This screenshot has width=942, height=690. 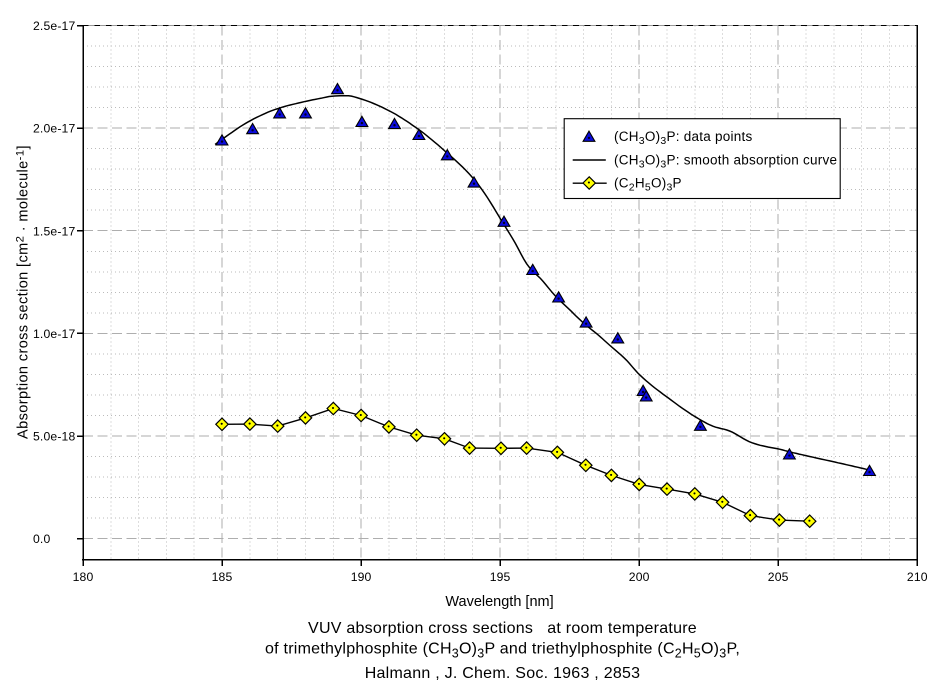 What do you see at coordinates (54, 437) in the screenshot?
I see `svg-text: 5.0e-18` at bounding box center [54, 437].